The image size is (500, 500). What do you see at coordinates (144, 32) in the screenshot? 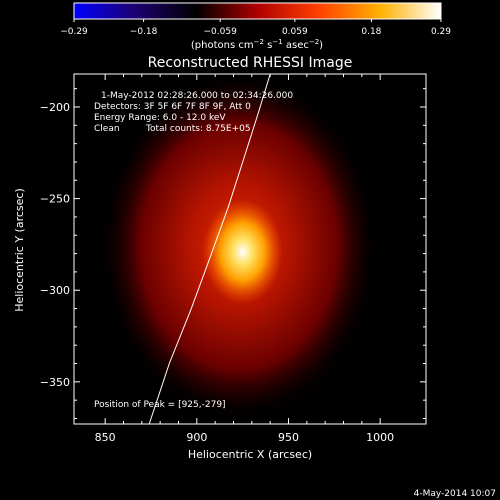
I see `colorbar-tick-label: −0.18` at bounding box center [144, 32].